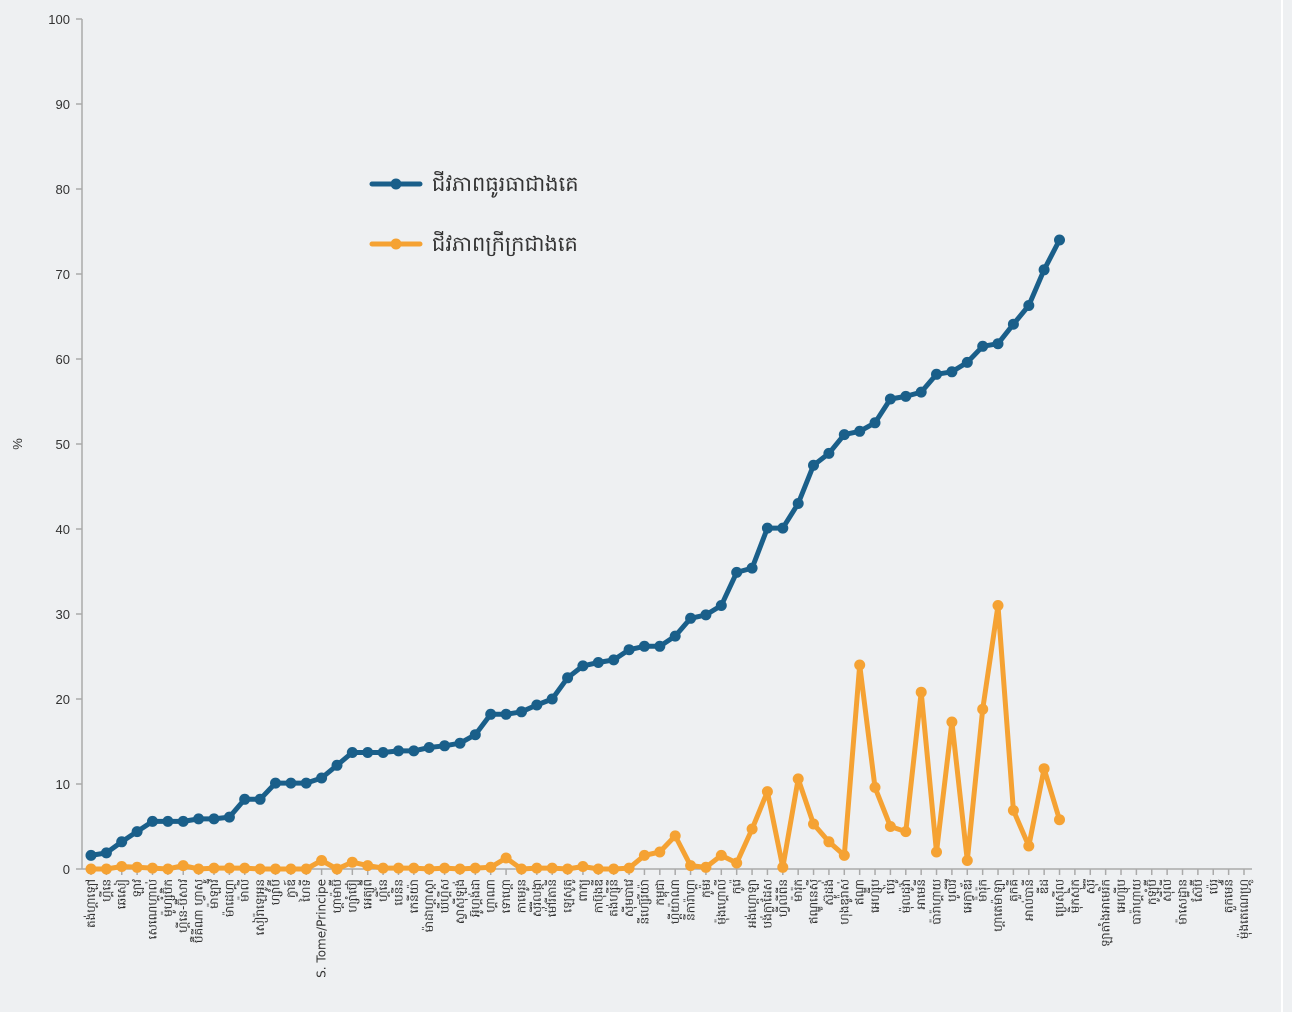 The width and height of the screenshot is (1292, 1012). What do you see at coordinates (59, 19) in the screenshot?
I see `y-tick-label: 100` at bounding box center [59, 19].